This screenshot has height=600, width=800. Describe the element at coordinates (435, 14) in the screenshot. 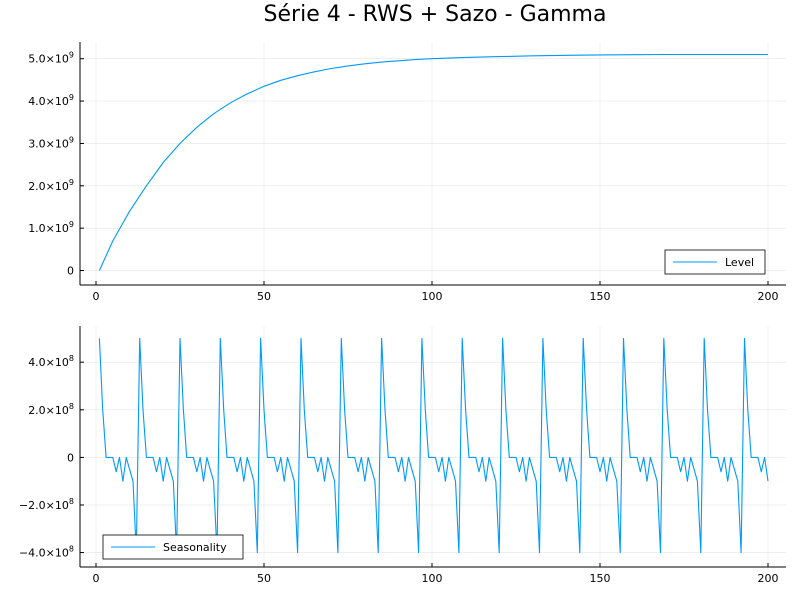

I see `chart-title: Série 4 - RWS + Sazo - Gamma` at that location.